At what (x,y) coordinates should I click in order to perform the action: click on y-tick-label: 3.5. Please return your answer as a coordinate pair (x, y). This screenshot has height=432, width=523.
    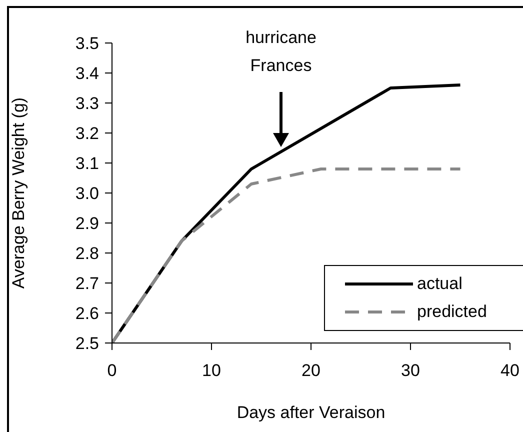
    Looking at the image, I should click on (87, 44).